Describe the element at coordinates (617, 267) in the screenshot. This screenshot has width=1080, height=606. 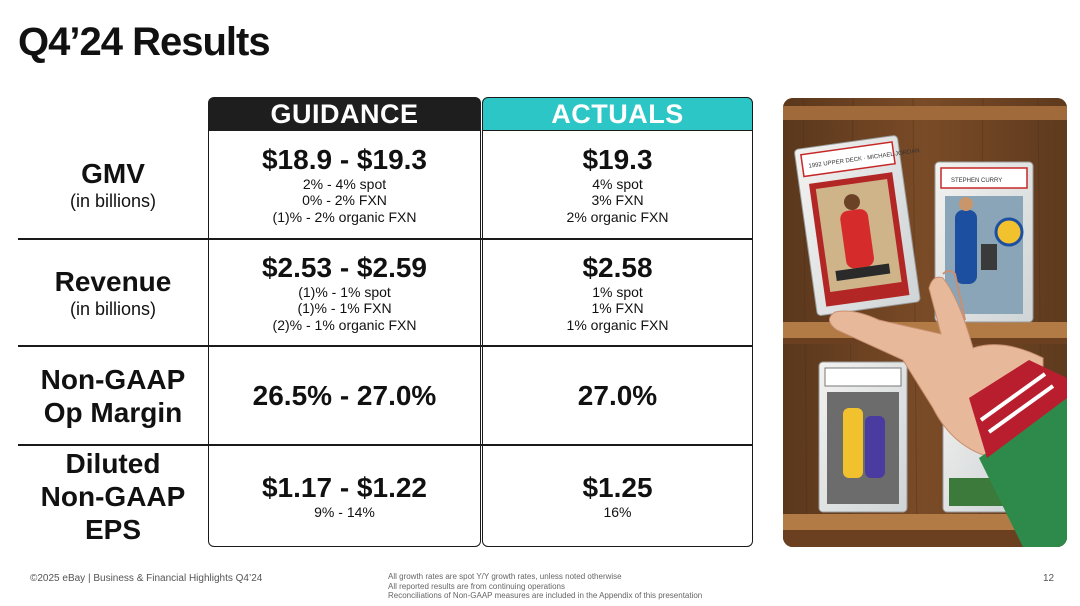
I see `revenue-actuals-value: $2.58` at that location.